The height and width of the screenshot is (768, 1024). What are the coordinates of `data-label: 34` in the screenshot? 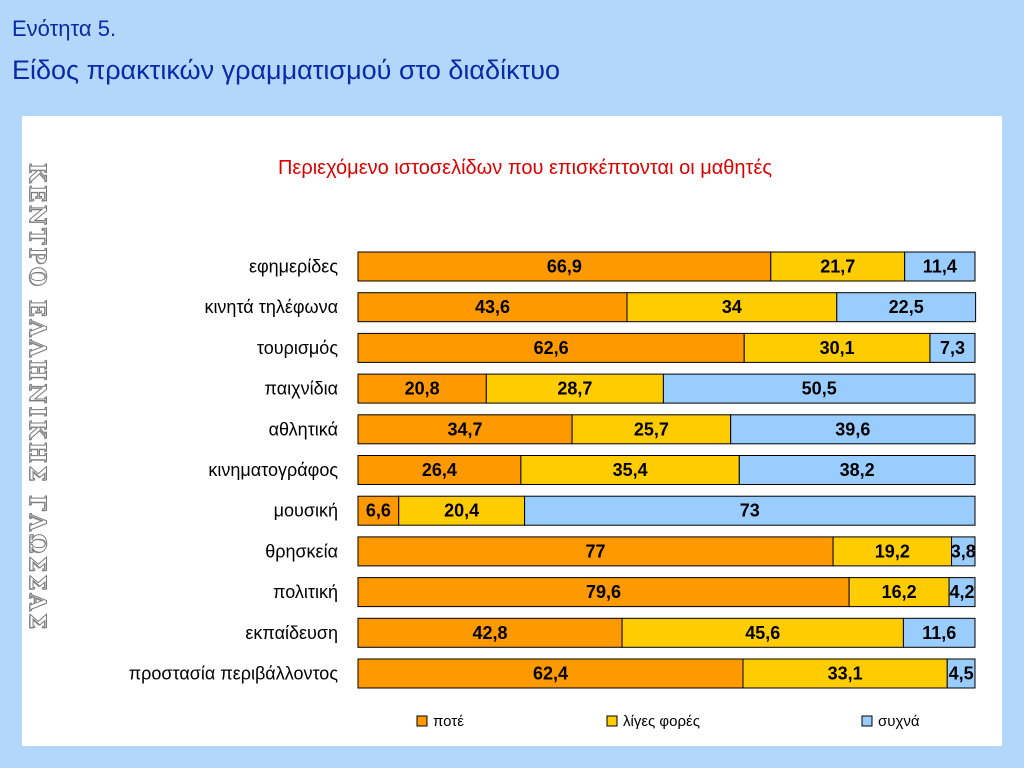 It's located at (732, 307).